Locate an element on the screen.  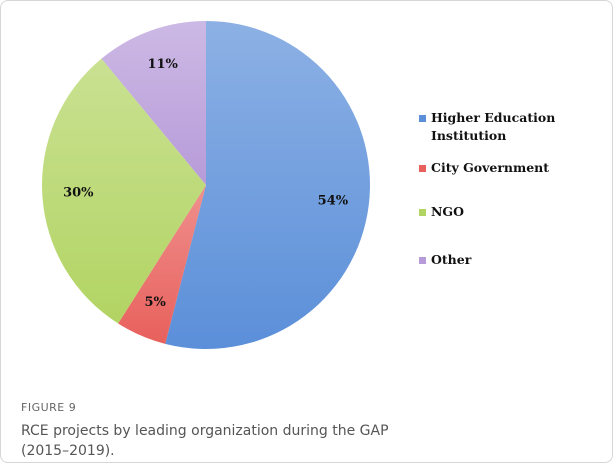
data-label: 11% is located at coordinates (162, 64).